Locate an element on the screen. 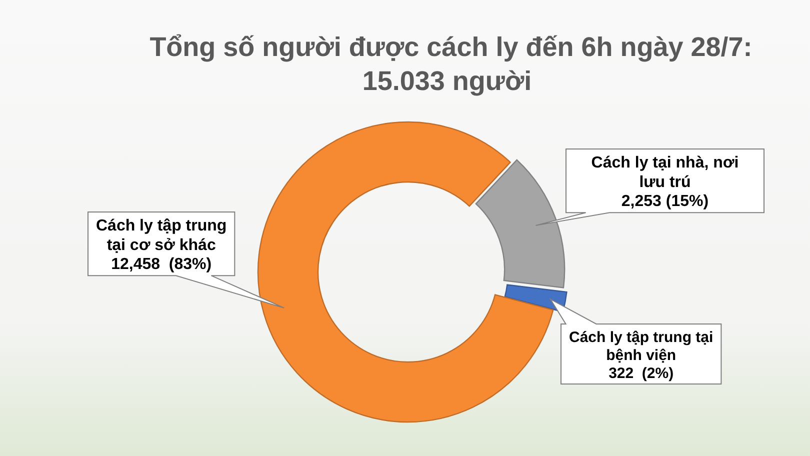 The height and width of the screenshot is (456, 810). chart-subtitle: 15.033 người is located at coordinates (447, 81).